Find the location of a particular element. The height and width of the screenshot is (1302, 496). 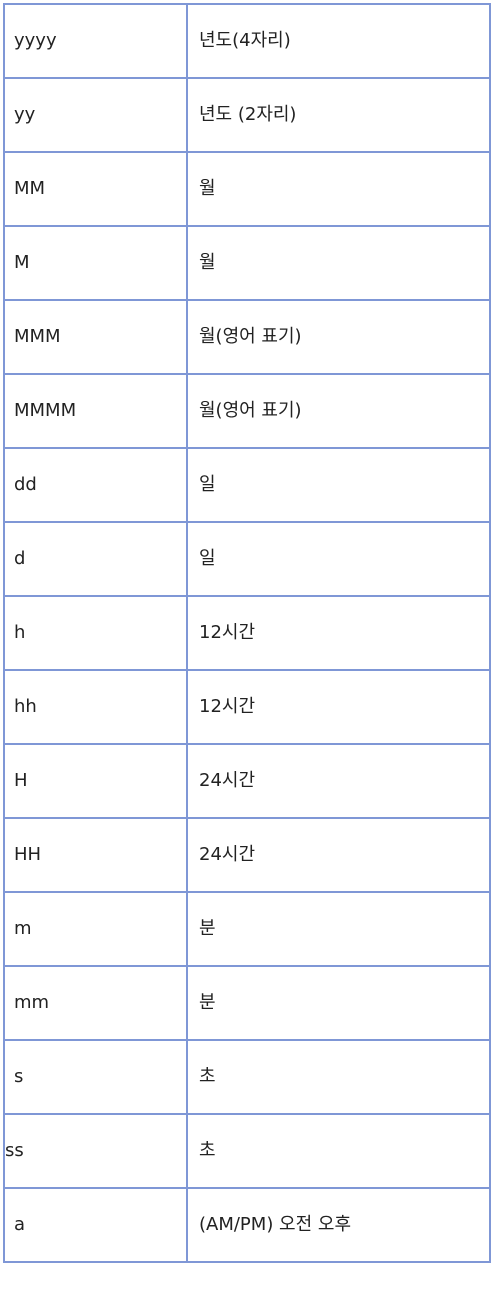

table-row: mm 분 is located at coordinates (247, 1003).